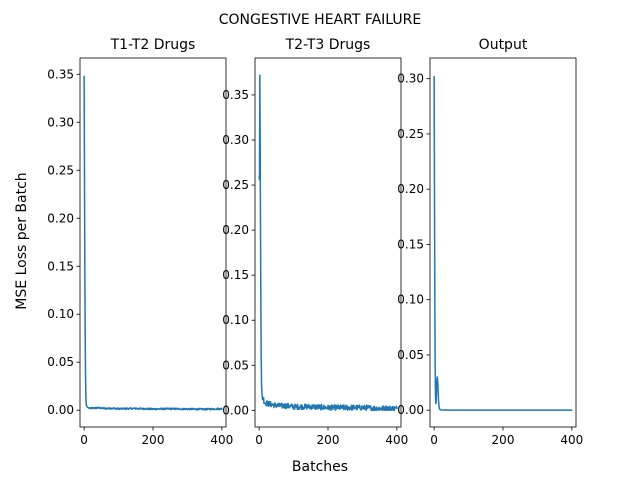 The width and height of the screenshot is (640, 480). Describe the element at coordinates (328, 45) in the screenshot. I see `subplot-title: T2-T3 Drugs` at that location.